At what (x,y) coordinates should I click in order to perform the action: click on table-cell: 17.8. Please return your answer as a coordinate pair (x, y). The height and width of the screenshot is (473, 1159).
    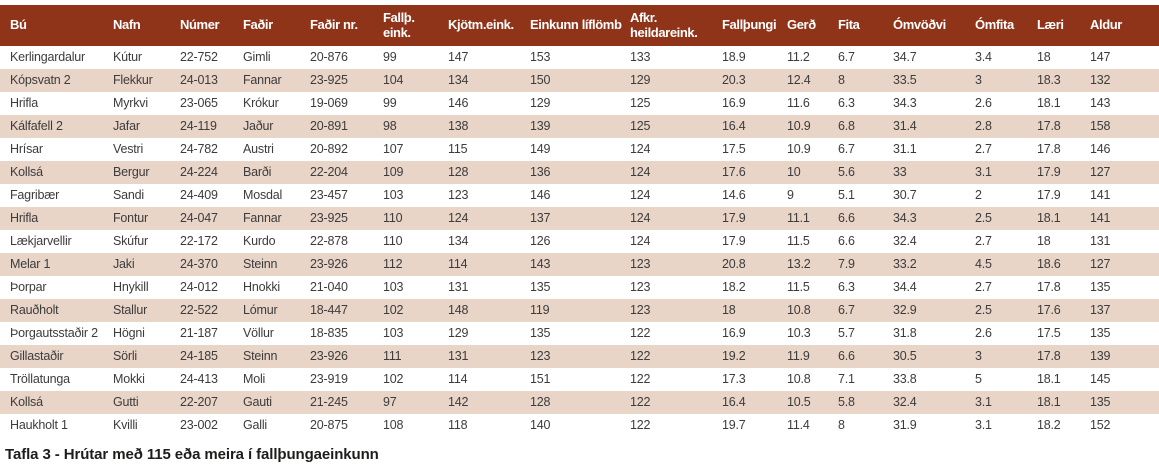
    Looking at the image, I should click on (1049, 126).